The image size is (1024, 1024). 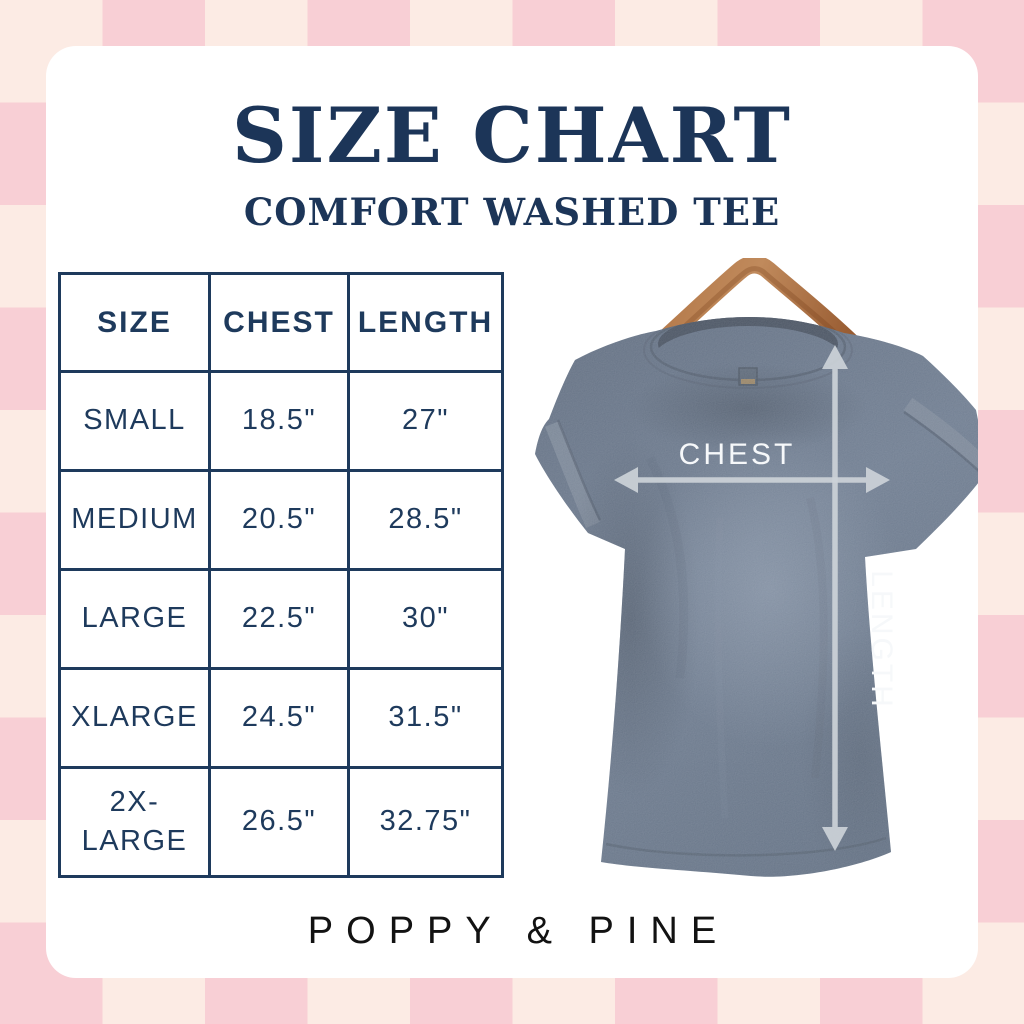 I want to click on table-row: XLARGE 24.5" 31.5", so click(x=281, y=718).